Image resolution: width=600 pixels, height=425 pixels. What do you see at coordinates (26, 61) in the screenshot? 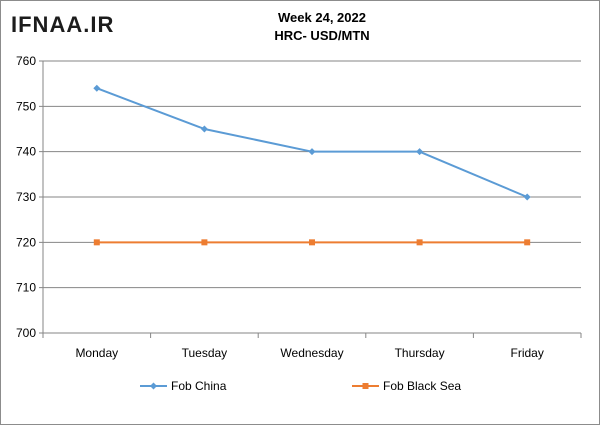
I see `y-tick-label: 760` at bounding box center [26, 61].